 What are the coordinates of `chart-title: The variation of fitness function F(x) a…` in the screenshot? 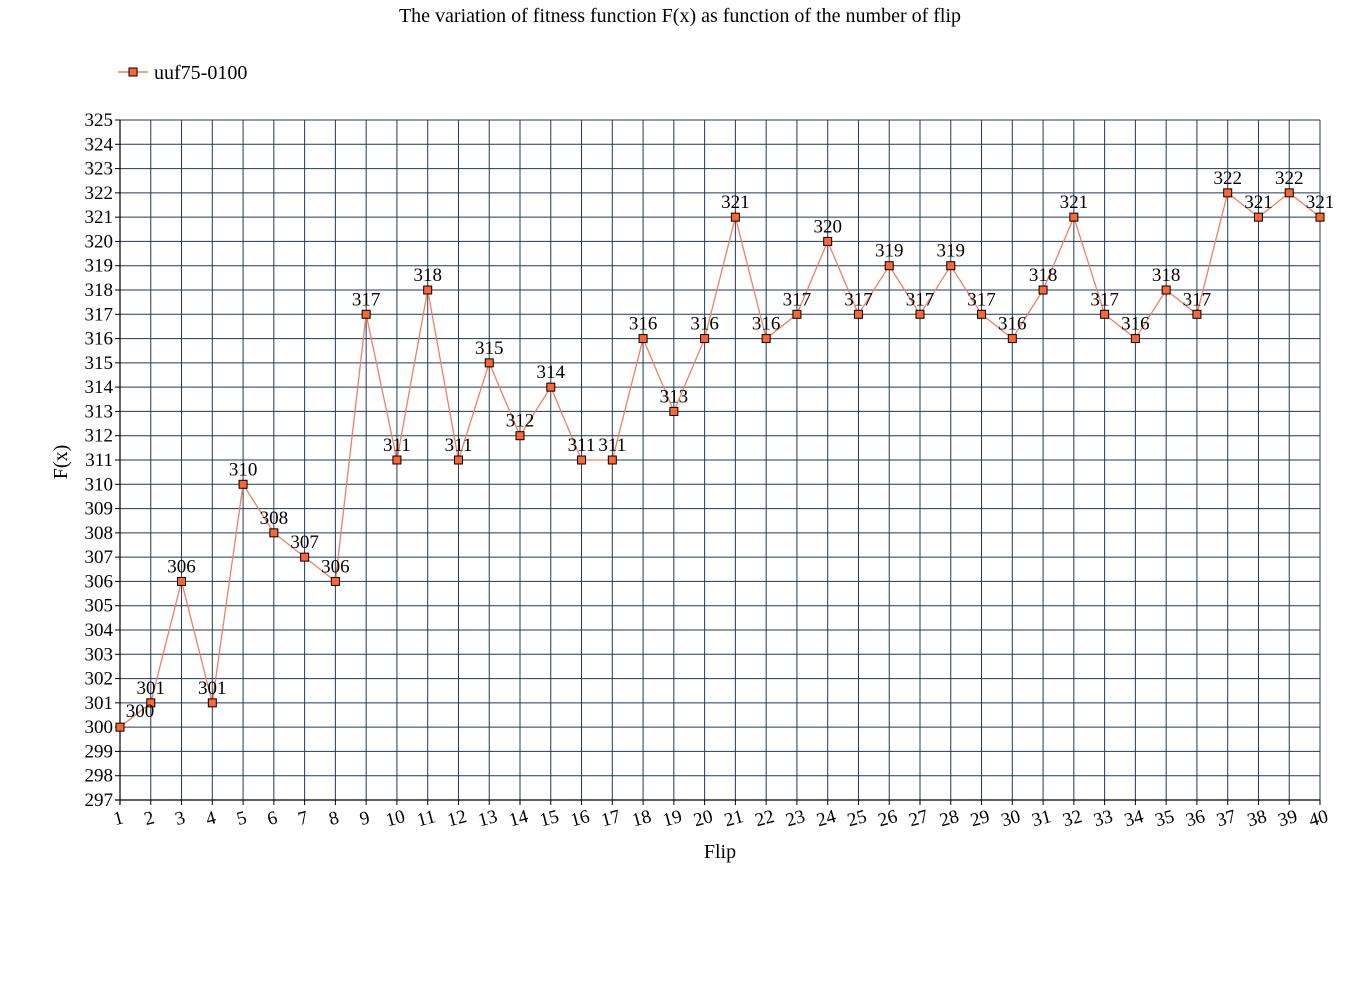 It's located at (680, 16).